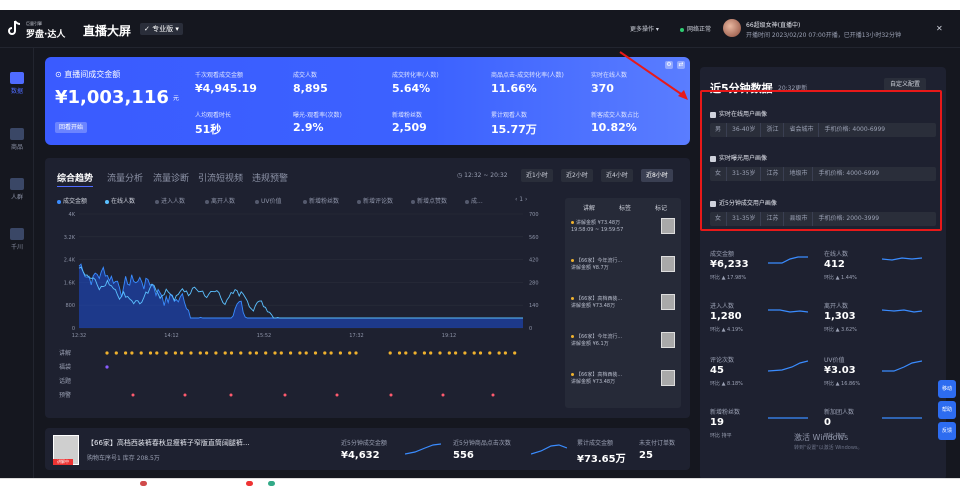 The width and height of the screenshot is (960, 486). What do you see at coordinates (321, 200) in the screenshot?
I see `legend-fans: 新增粉丝数` at bounding box center [321, 200].